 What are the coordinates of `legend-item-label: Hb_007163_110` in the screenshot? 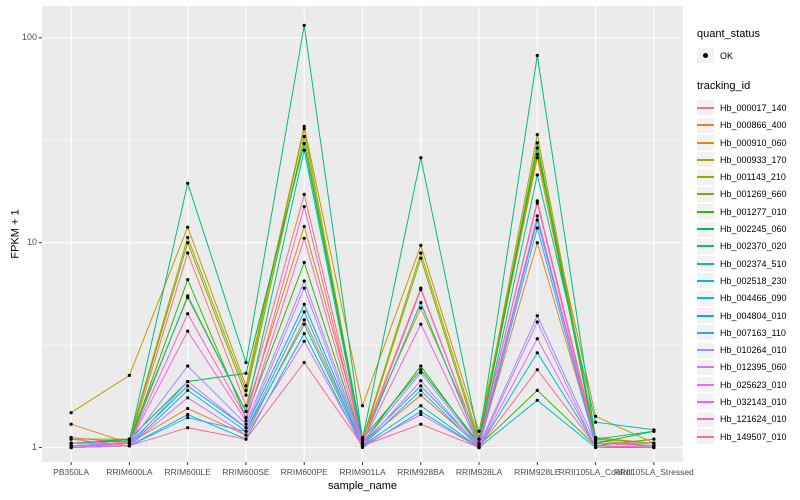 It's located at (753, 332).